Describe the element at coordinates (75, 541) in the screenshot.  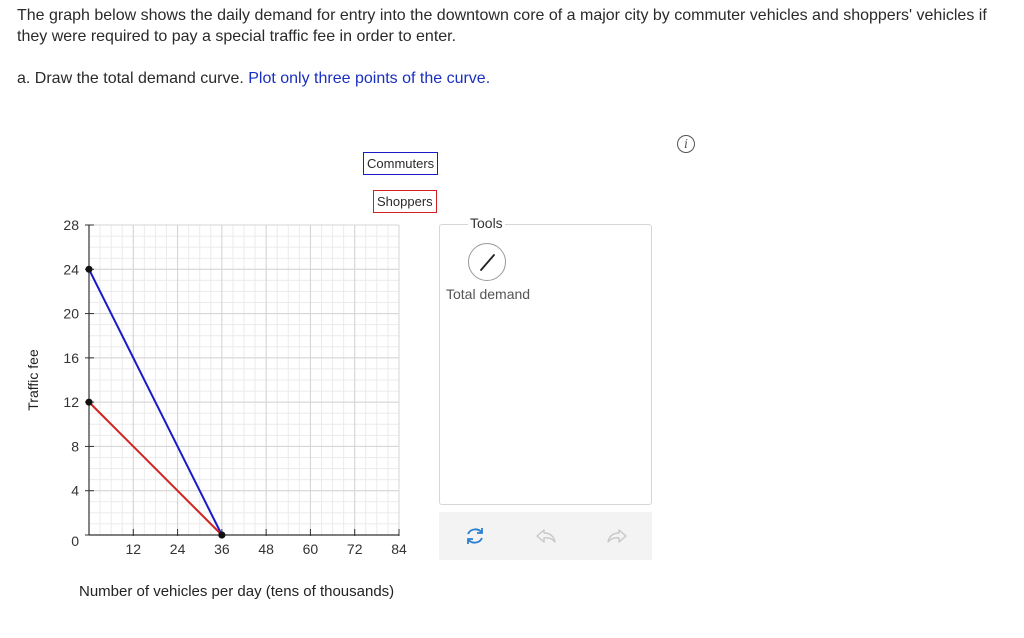
I see `y-tick-label: 0` at that location.